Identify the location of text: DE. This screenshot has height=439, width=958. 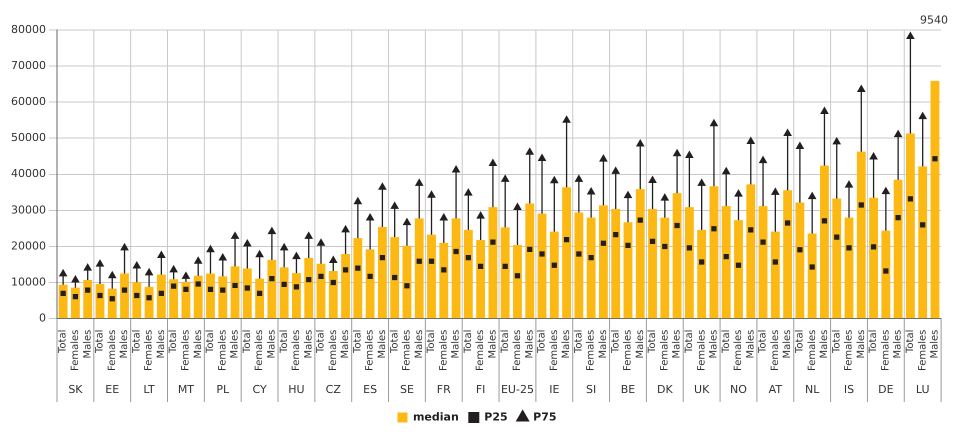
(886, 389).